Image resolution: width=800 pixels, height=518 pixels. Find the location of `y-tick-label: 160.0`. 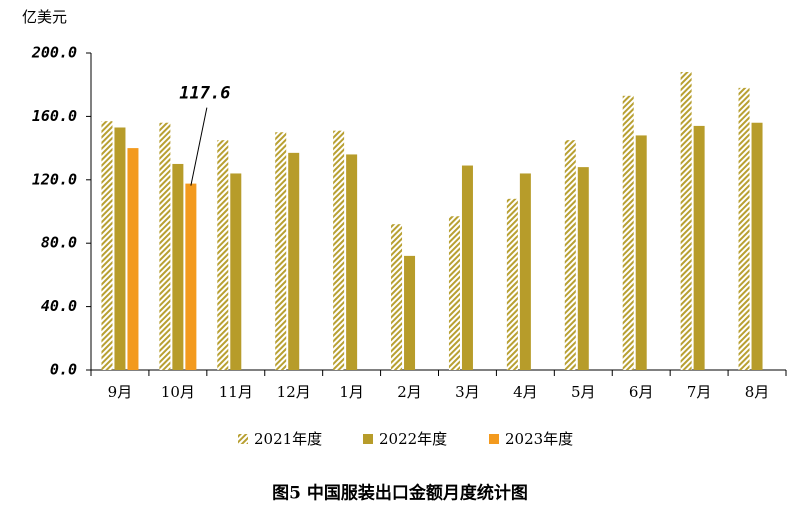

y-tick-label: 160.0 is located at coordinates (54, 116).